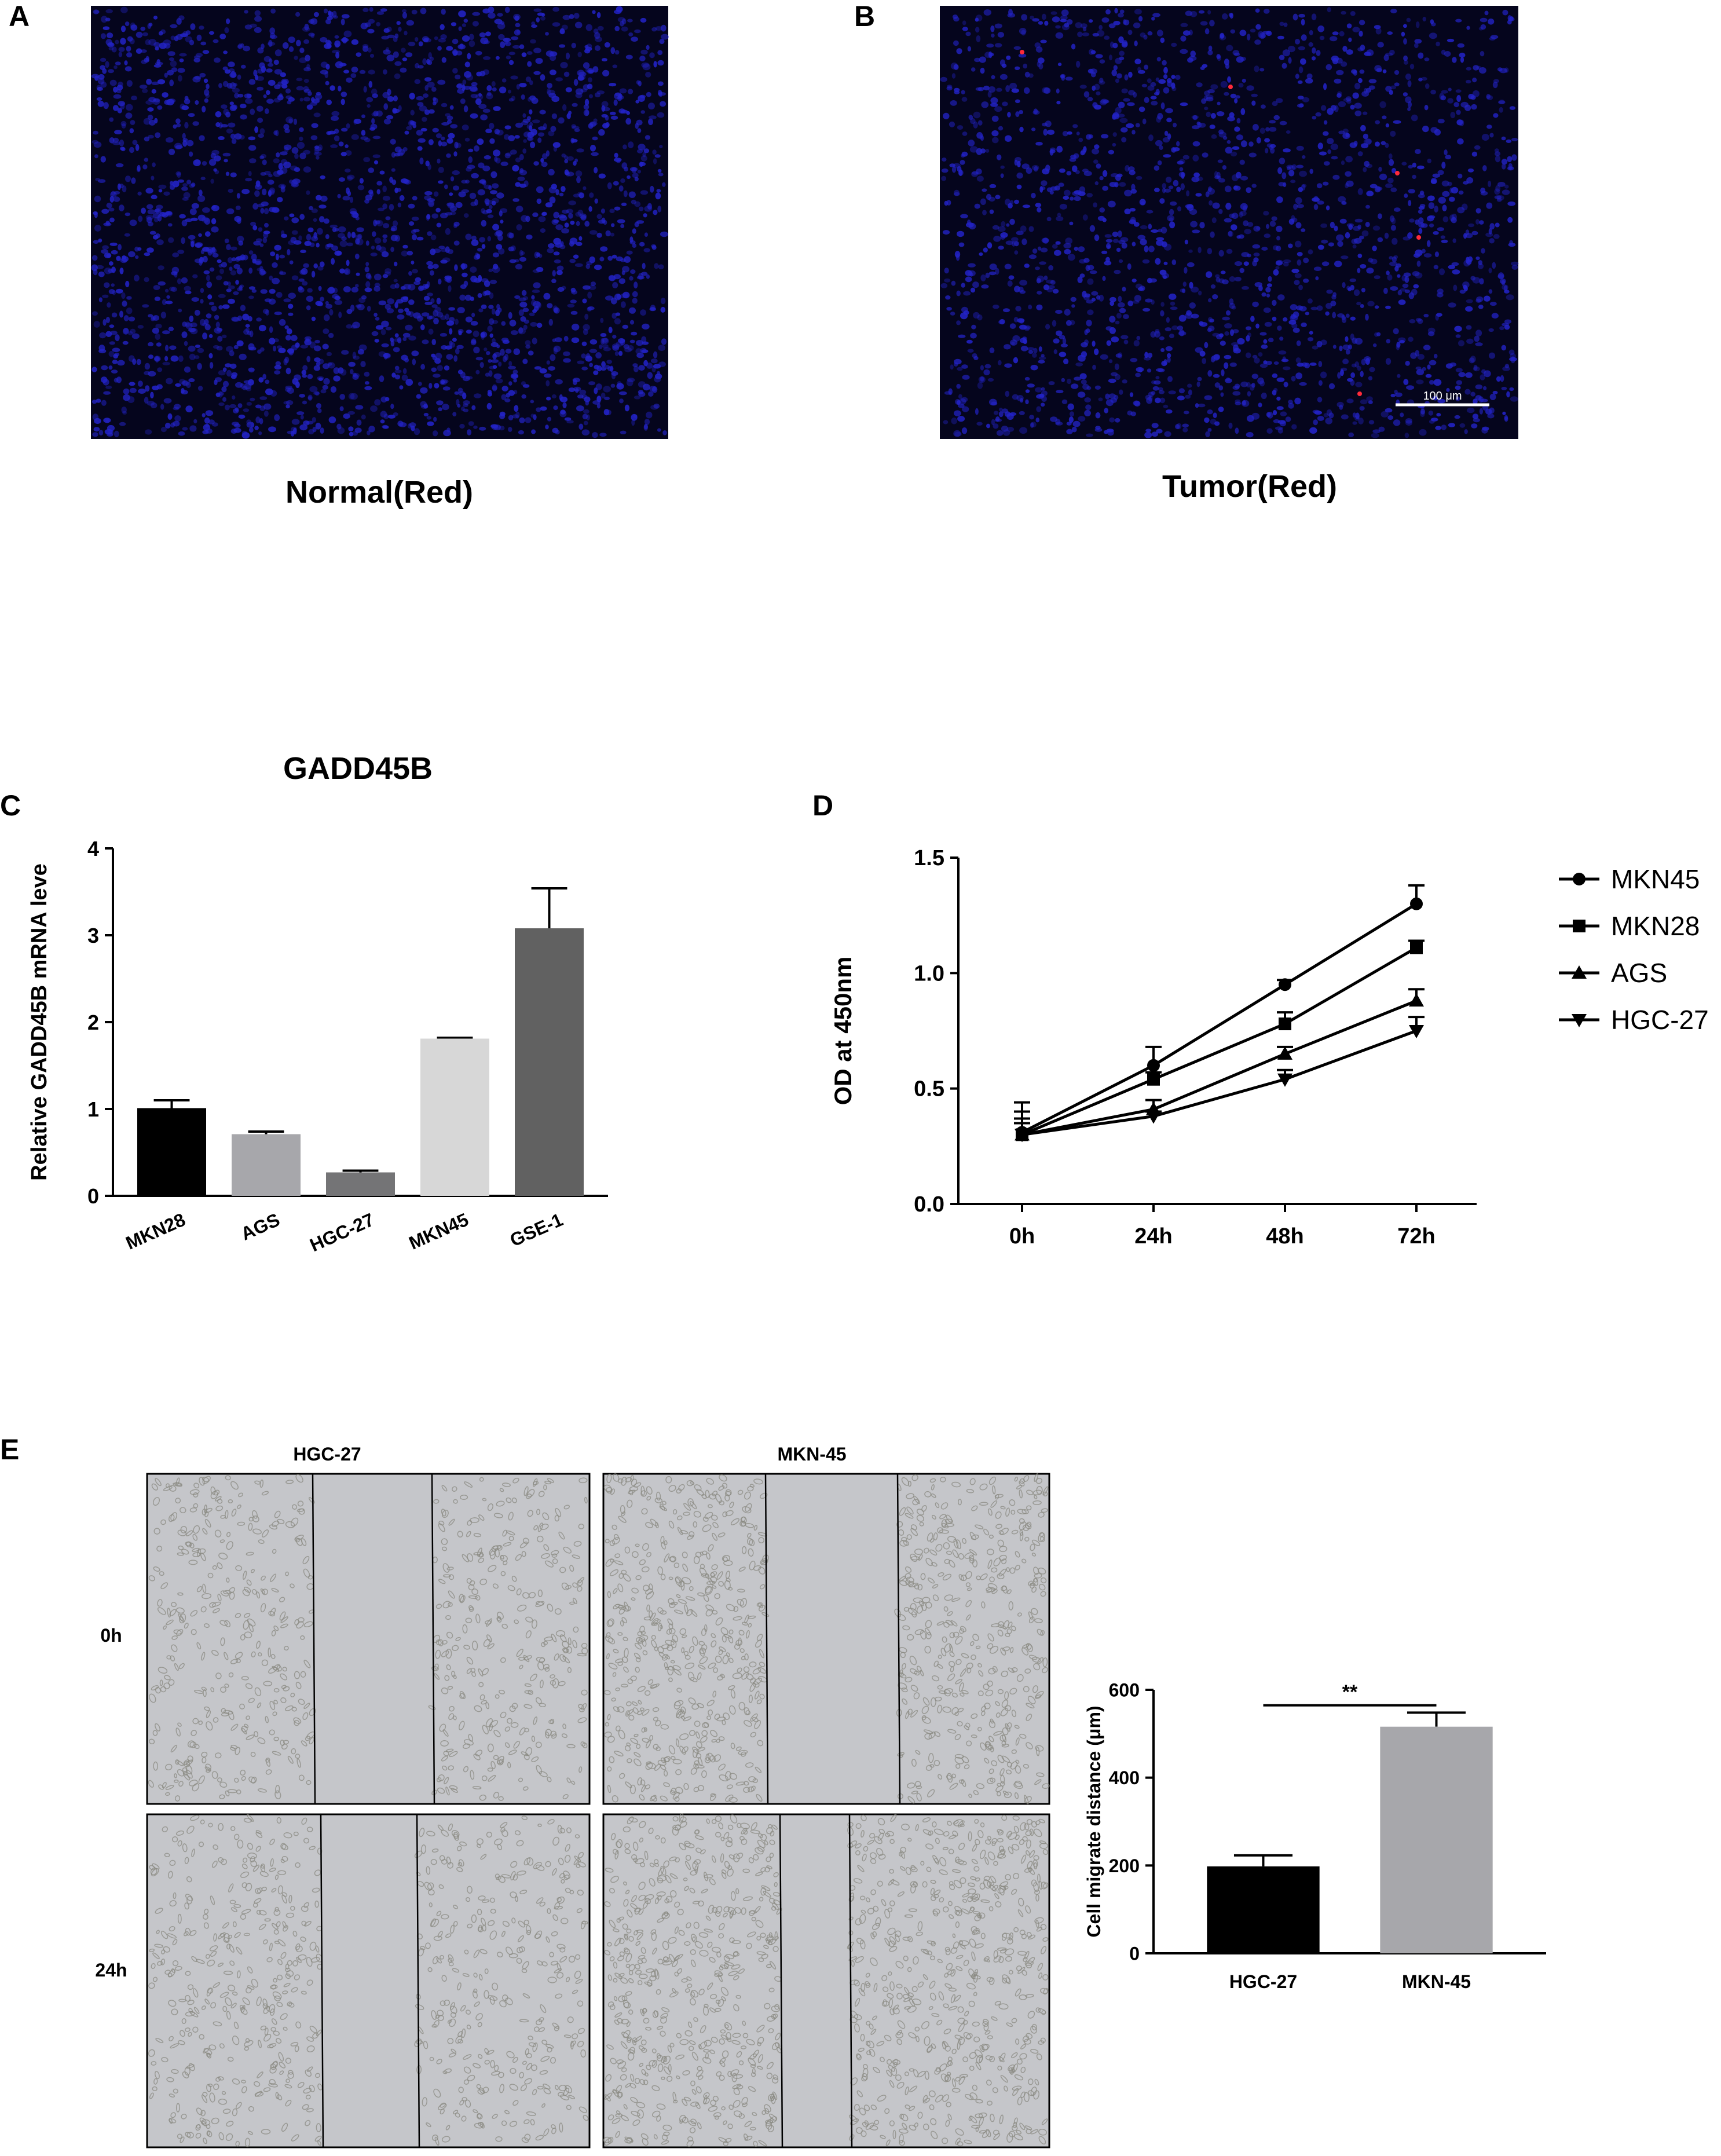 The width and height of the screenshot is (1721, 2156). I want to click on legend-marker, so click(1579, 879).